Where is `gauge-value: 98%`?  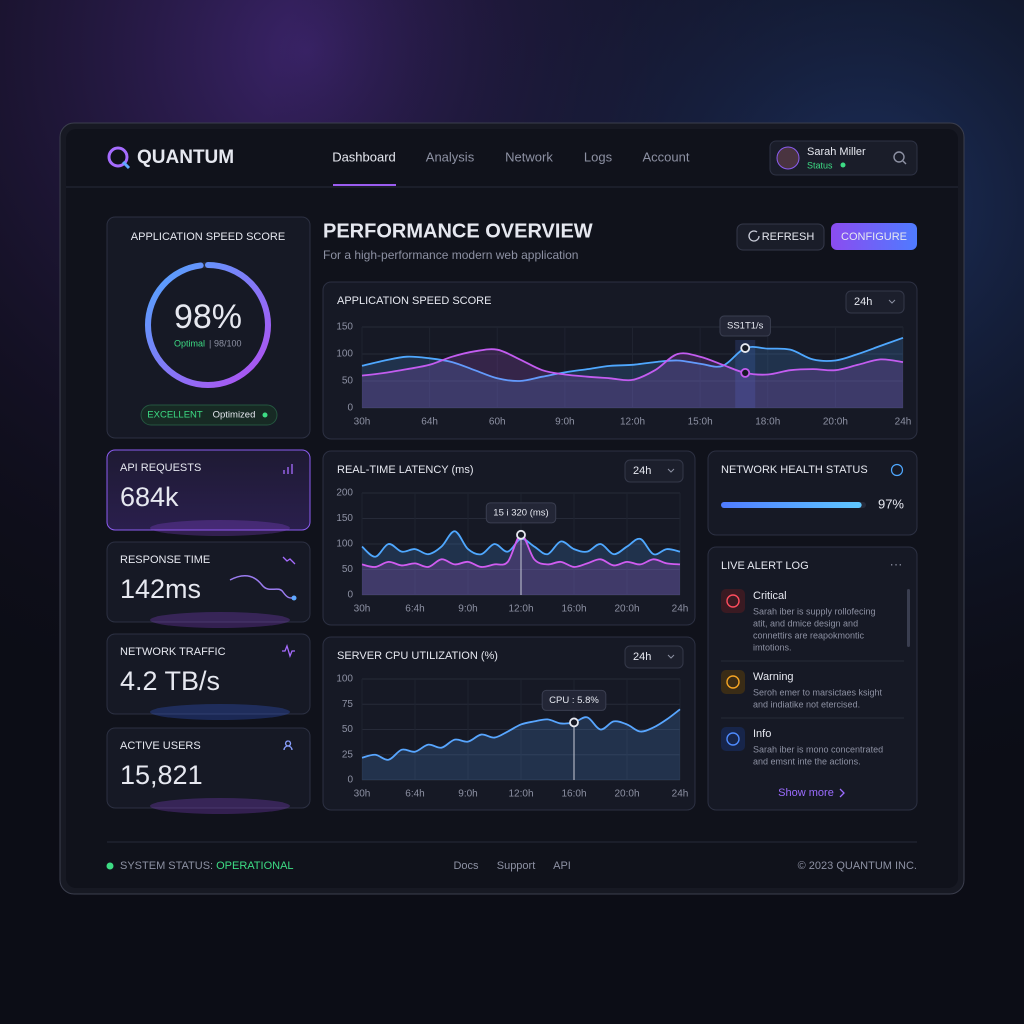
gauge-value: 98% is located at coordinates (208, 317).